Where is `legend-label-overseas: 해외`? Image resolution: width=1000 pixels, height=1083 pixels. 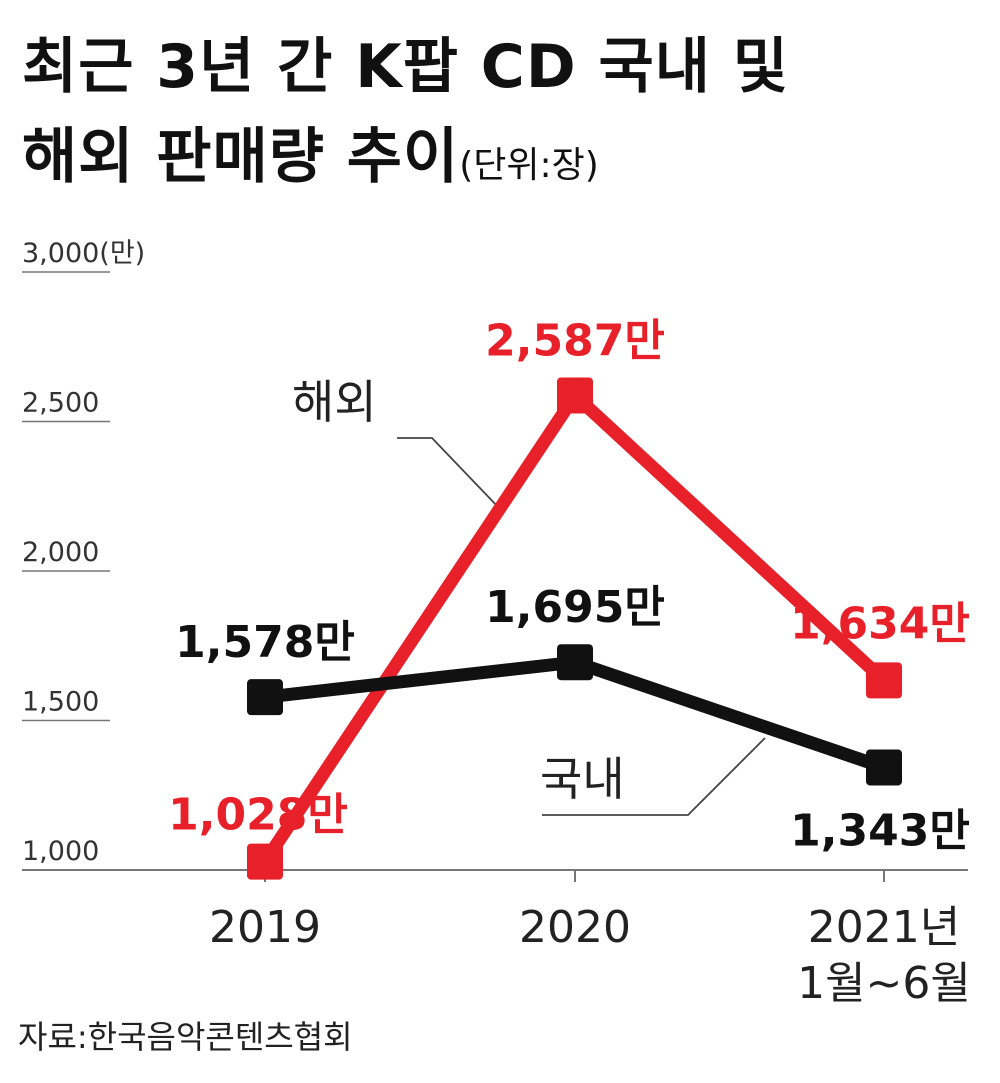 legend-label-overseas: 해외 is located at coordinates (334, 402).